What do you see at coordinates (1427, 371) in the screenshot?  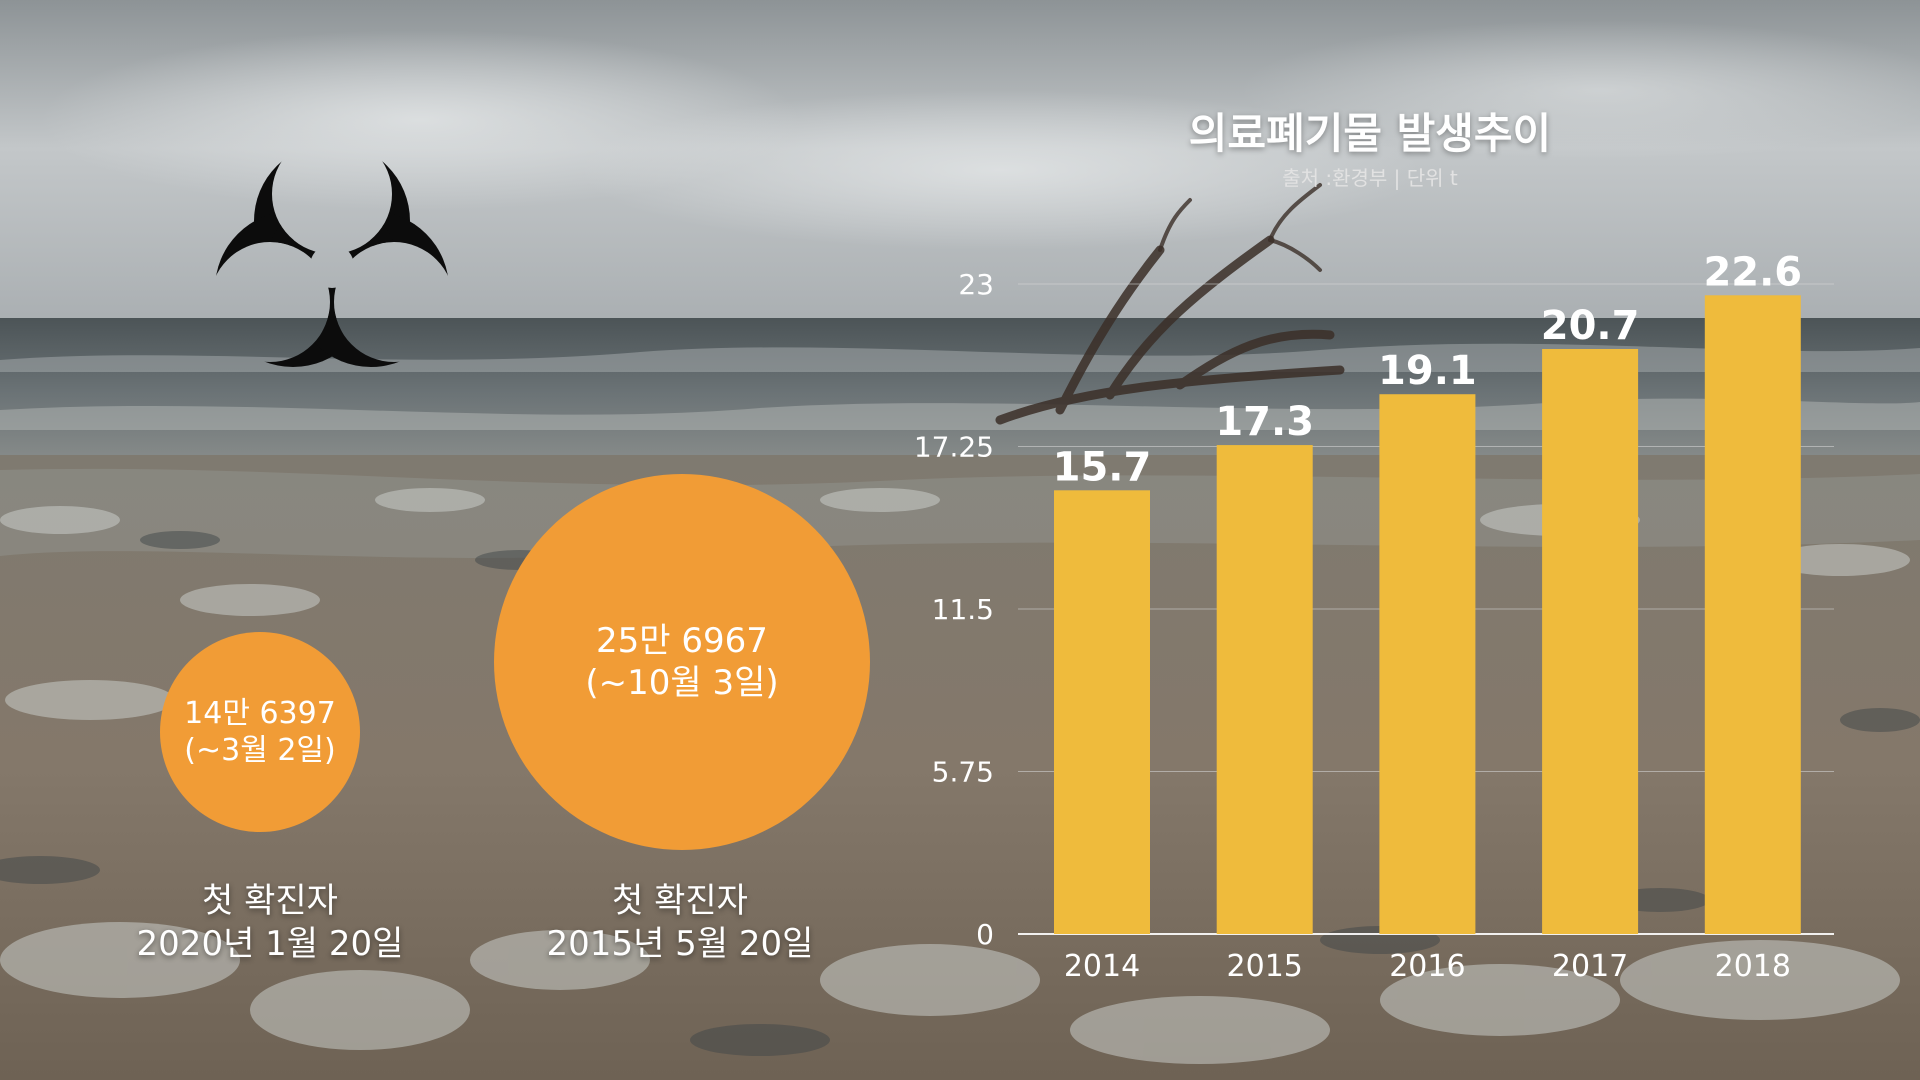 I see `data-label: 19.1` at bounding box center [1427, 371].